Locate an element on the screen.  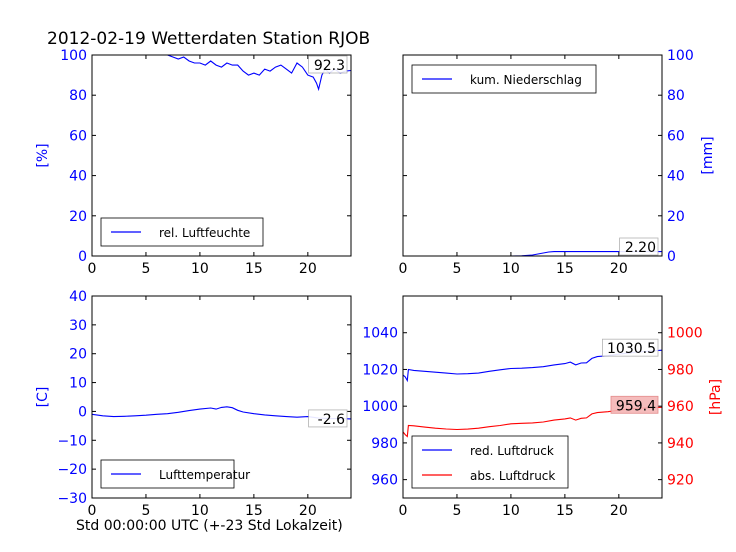
legend-box is located at coordinates (490, 462).